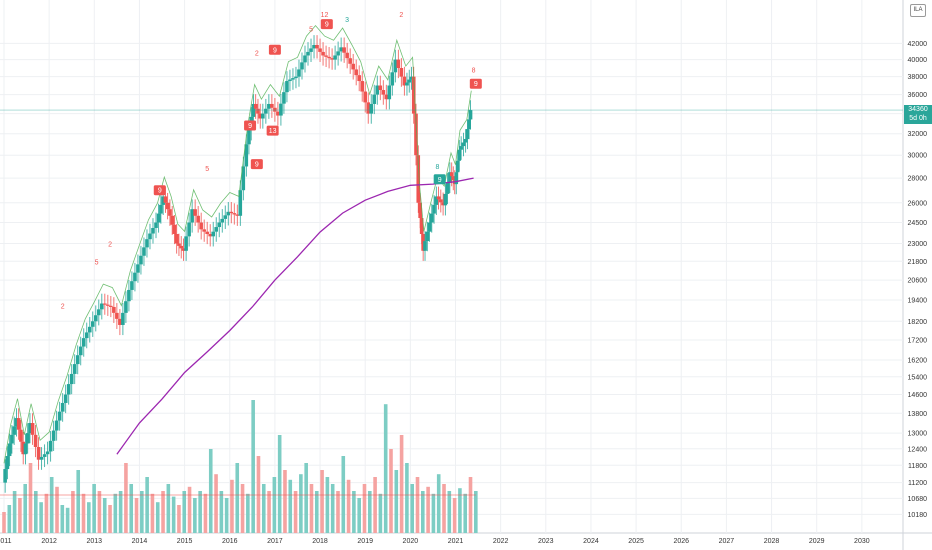 The height and width of the screenshot is (550, 932). I want to click on scale-toggle-button: ILA, so click(918, 10).